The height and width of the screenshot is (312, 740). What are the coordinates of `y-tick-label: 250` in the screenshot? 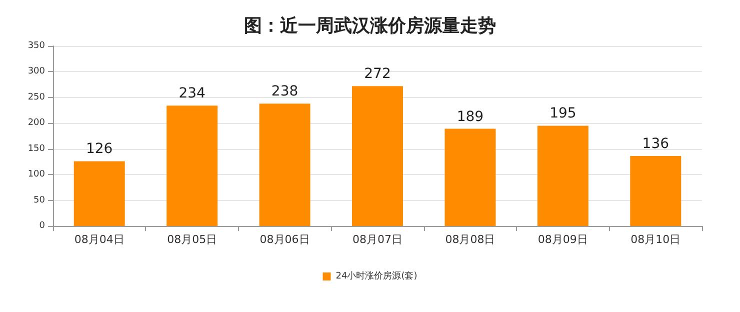 It's located at (37, 97).